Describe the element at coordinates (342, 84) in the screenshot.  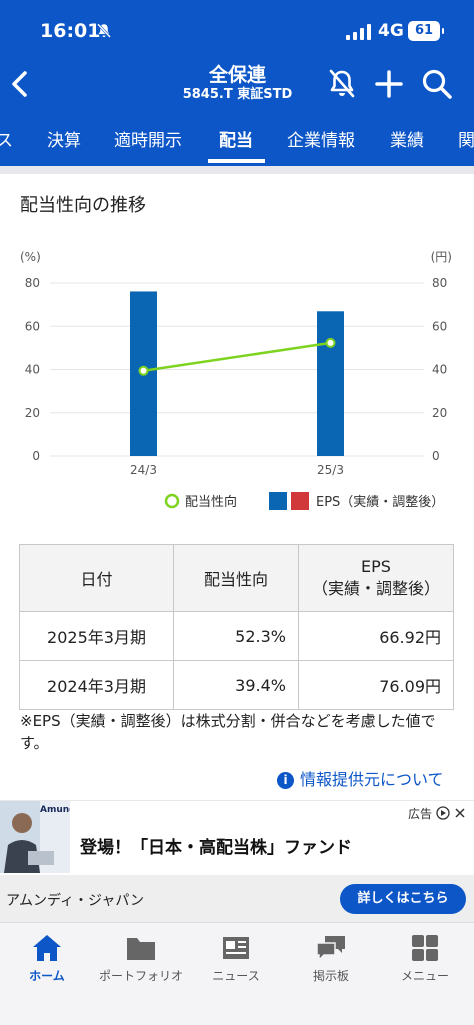
I see `notification-off-icon` at that location.